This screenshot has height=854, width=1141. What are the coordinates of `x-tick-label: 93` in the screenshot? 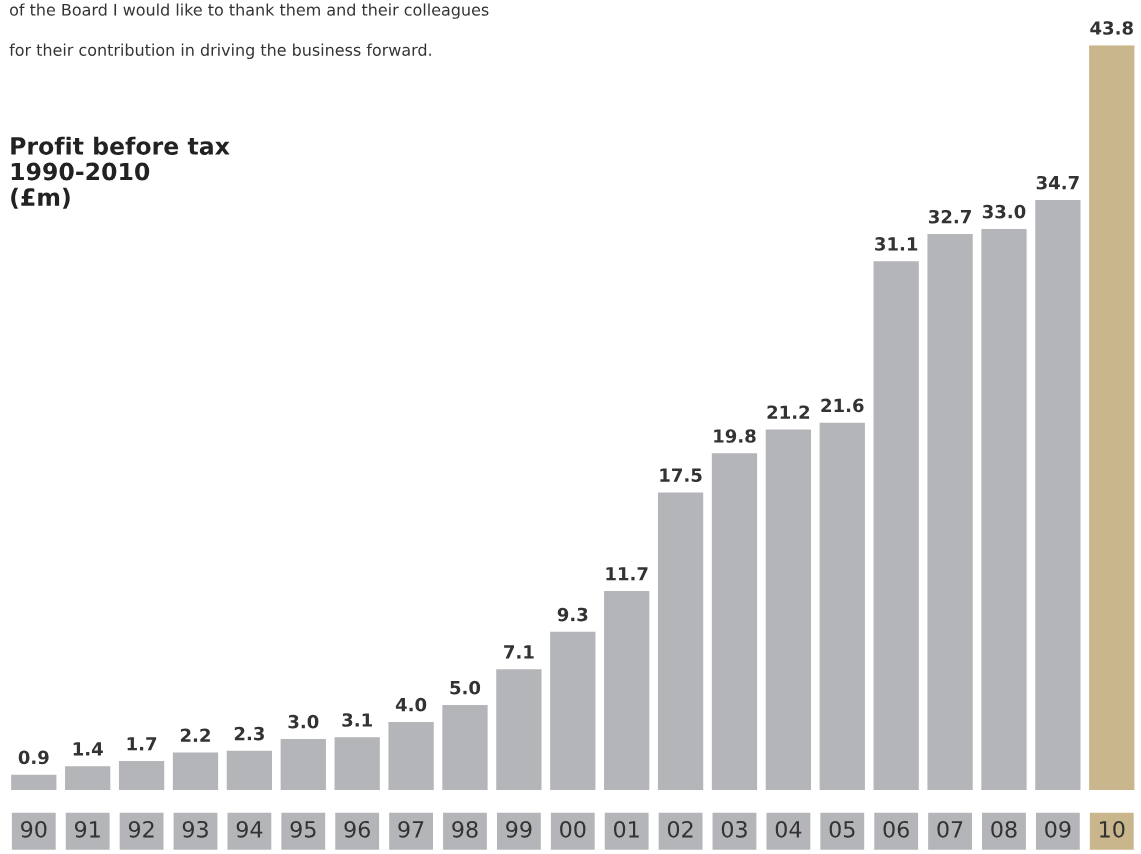 It's located at (195, 829).